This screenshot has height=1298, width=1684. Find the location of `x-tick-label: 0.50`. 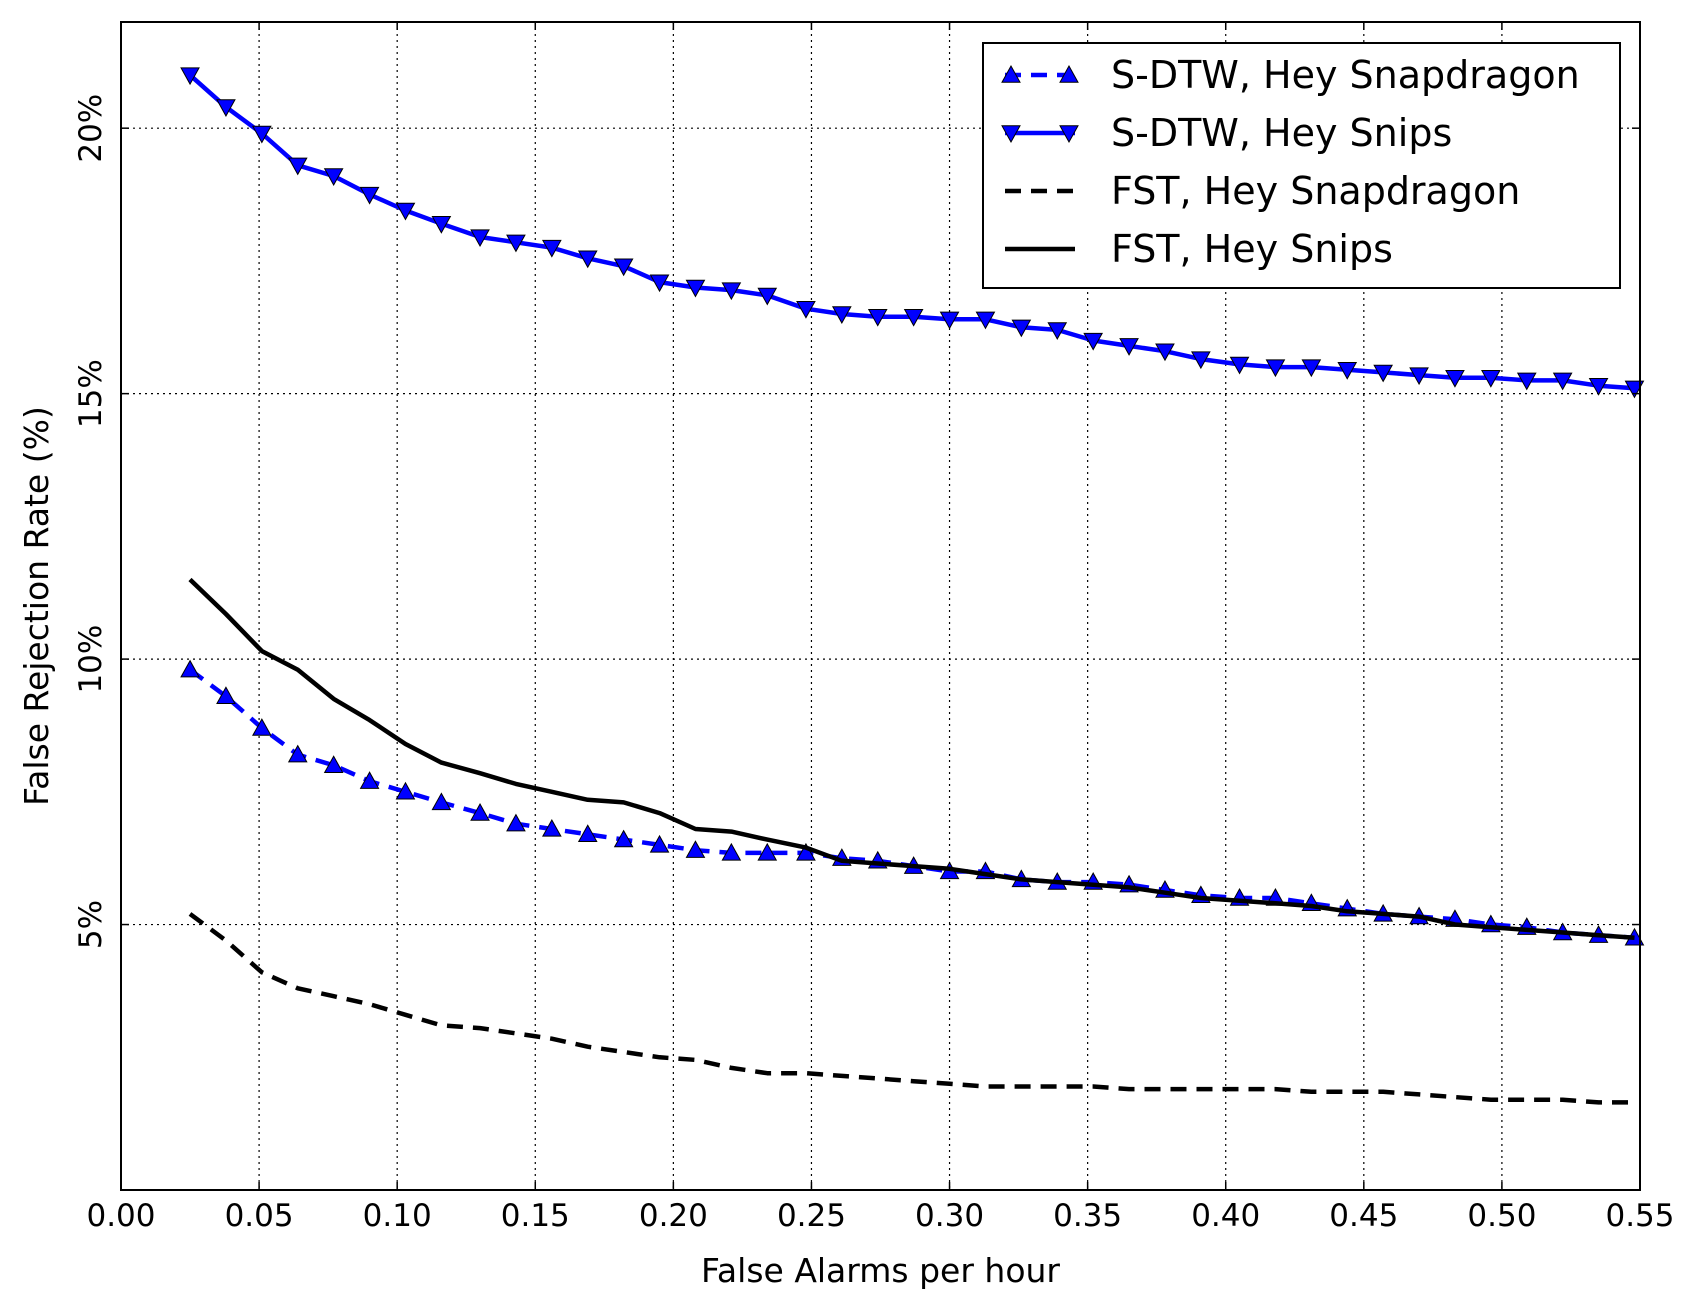

x-tick-label: 0.50 is located at coordinates (1501, 1216).